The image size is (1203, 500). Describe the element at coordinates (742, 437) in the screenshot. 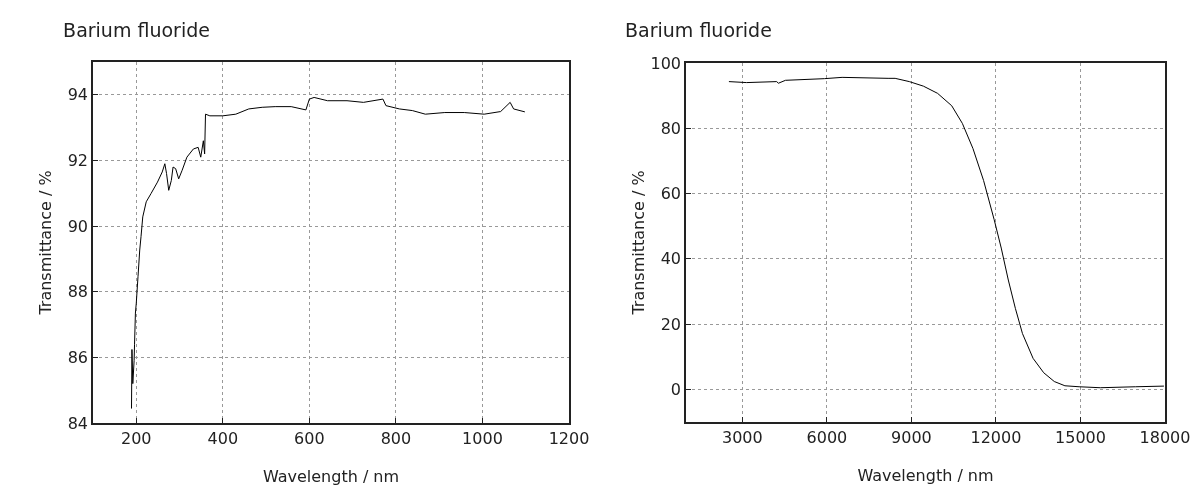

I see `x-tick-label: 3000` at that location.